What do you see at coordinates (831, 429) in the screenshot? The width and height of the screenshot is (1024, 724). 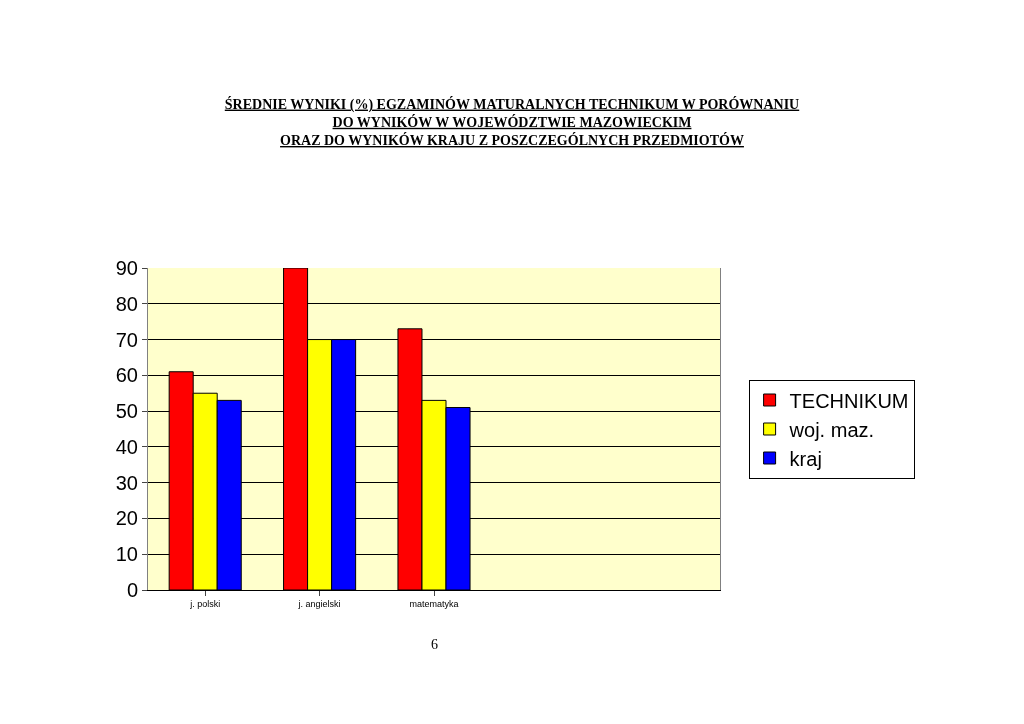 I see `legend-label: woj. maz.` at bounding box center [831, 429].